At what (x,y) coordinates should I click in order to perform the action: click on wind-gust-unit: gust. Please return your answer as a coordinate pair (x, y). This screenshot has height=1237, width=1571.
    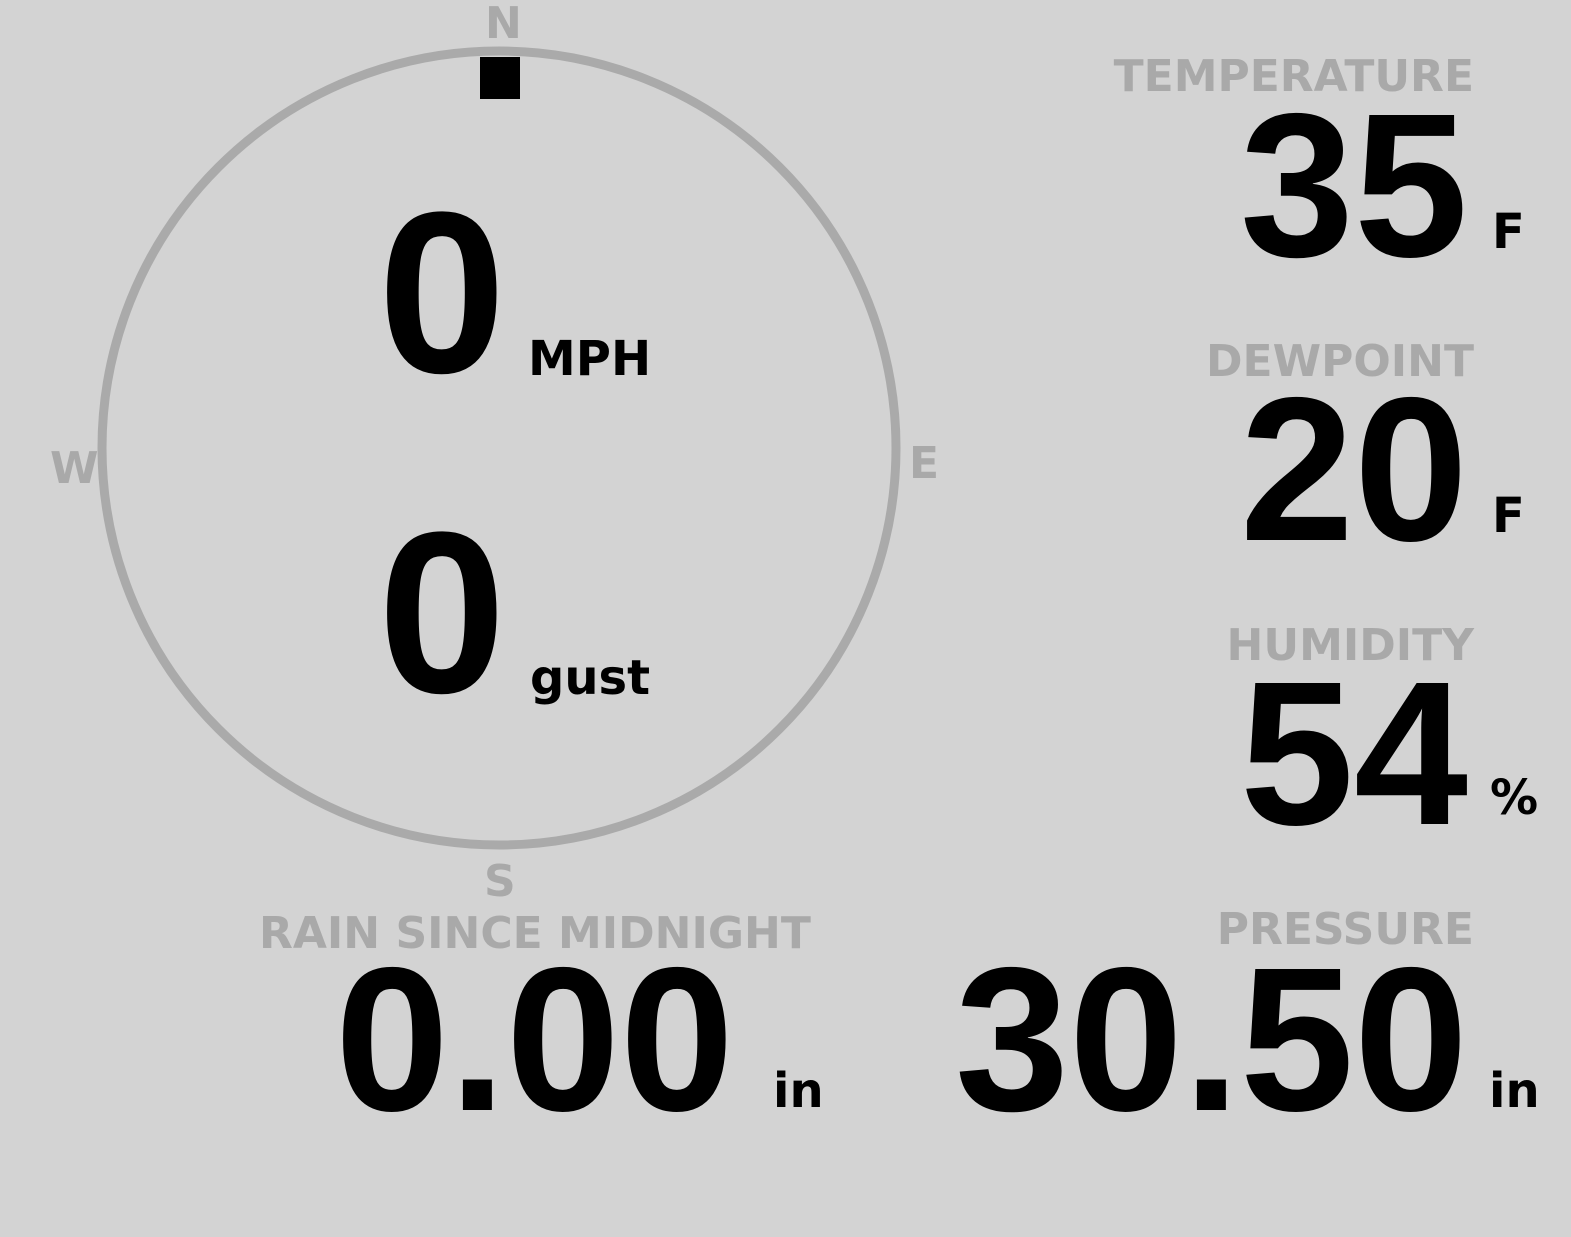
    Looking at the image, I should click on (590, 678).